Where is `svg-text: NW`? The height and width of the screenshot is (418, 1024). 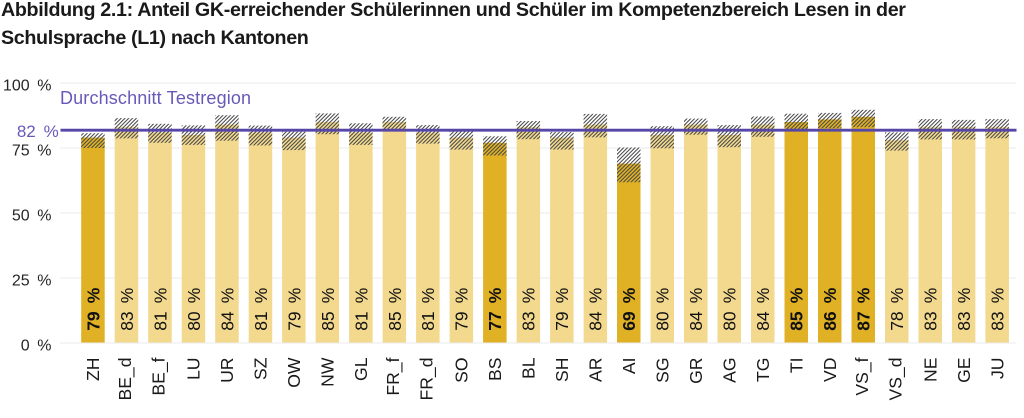 svg-text: NW is located at coordinates (328, 372).